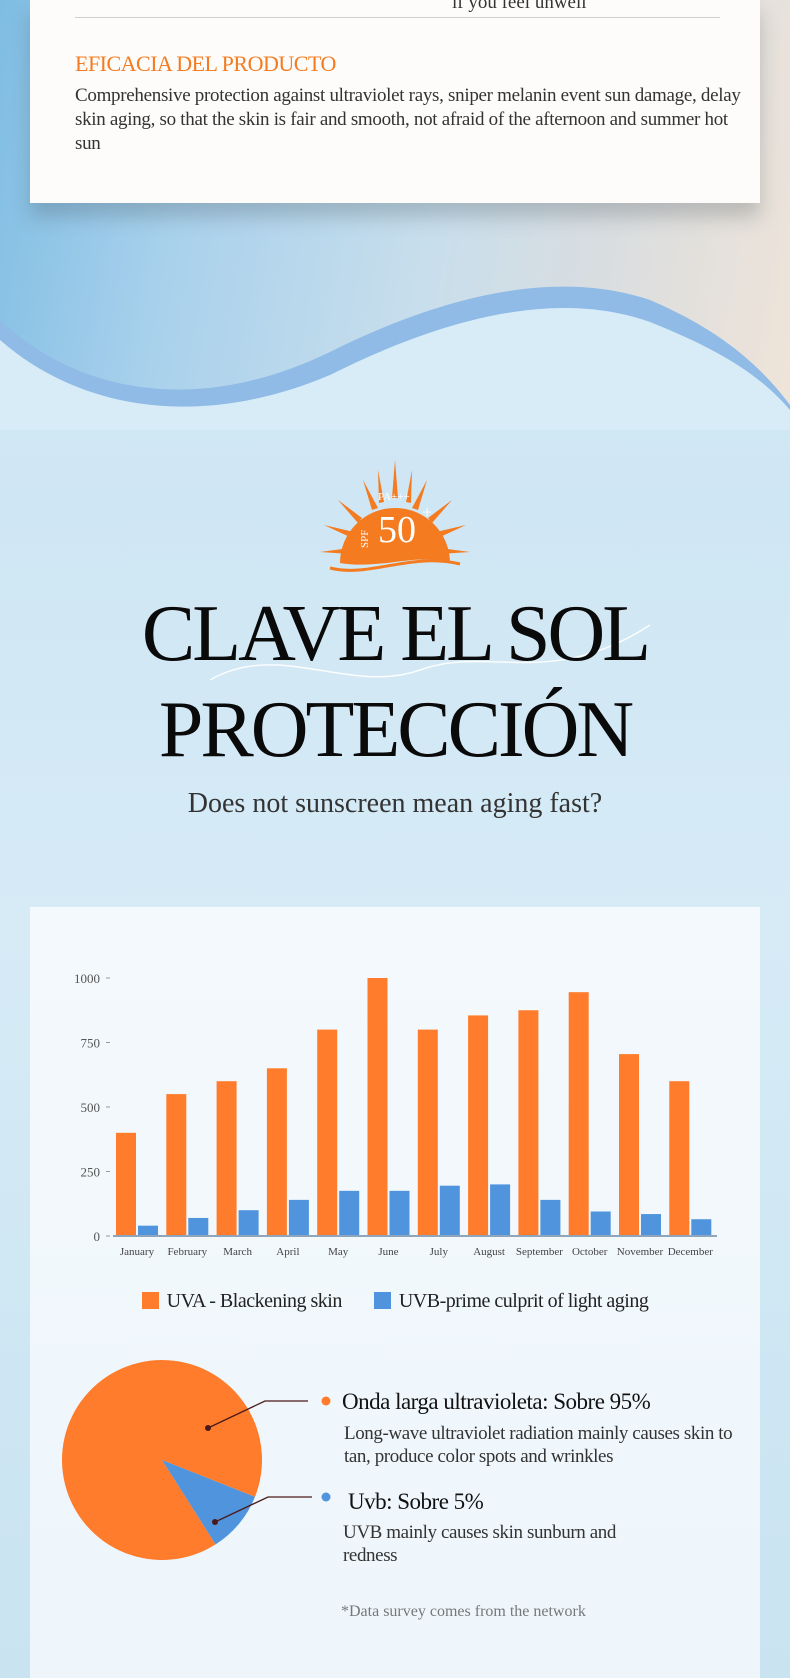 The width and height of the screenshot is (790, 1678). What do you see at coordinates (539, 1252) in the screenshot?
I see `x-tick-label: September` at bounding box center [539, 1252].